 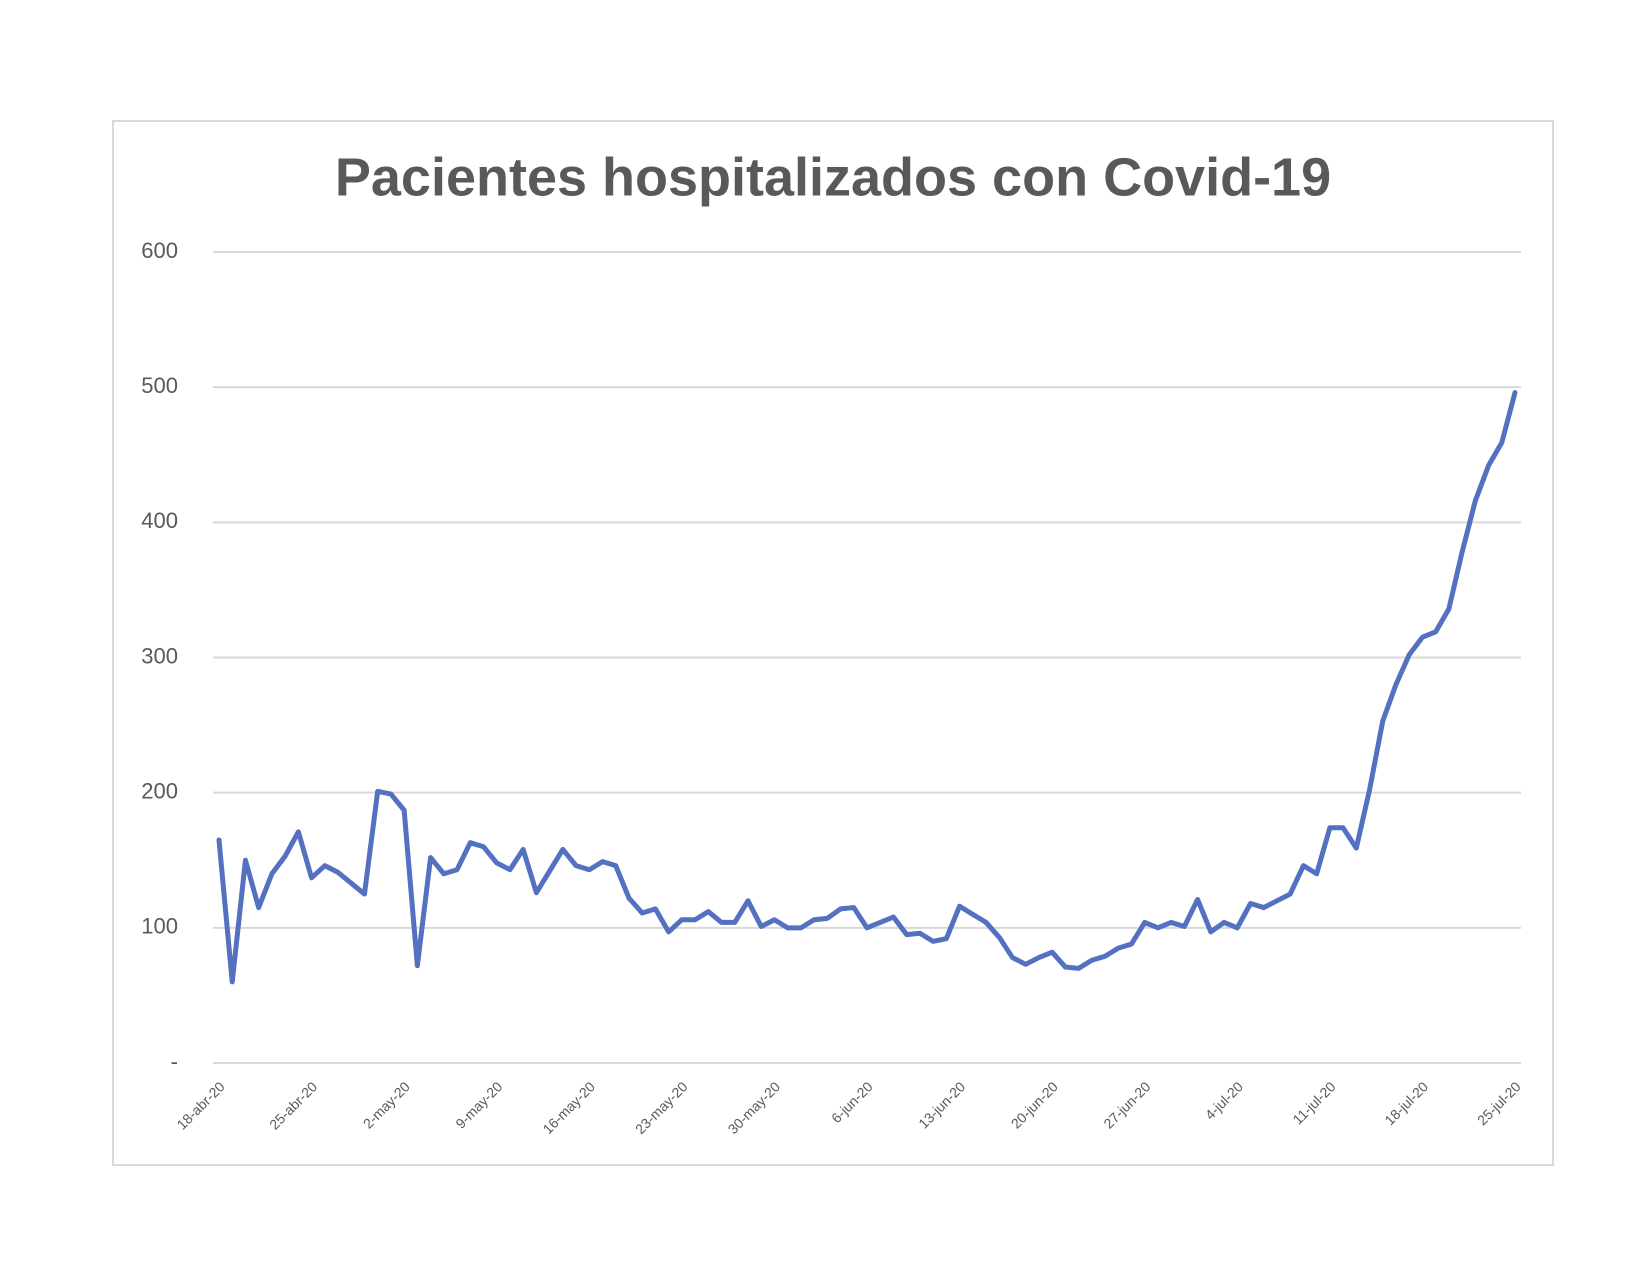 I want to click on y-tick-label: -, so click(x=174, y=1061).